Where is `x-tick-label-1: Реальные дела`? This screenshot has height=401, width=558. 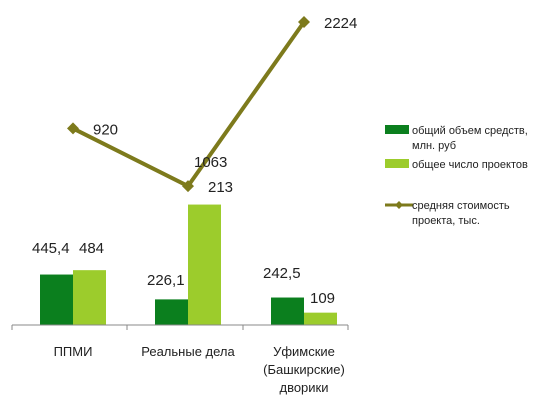
x-tick-label-1: Реальные дела is located at coordinates (188, 351).